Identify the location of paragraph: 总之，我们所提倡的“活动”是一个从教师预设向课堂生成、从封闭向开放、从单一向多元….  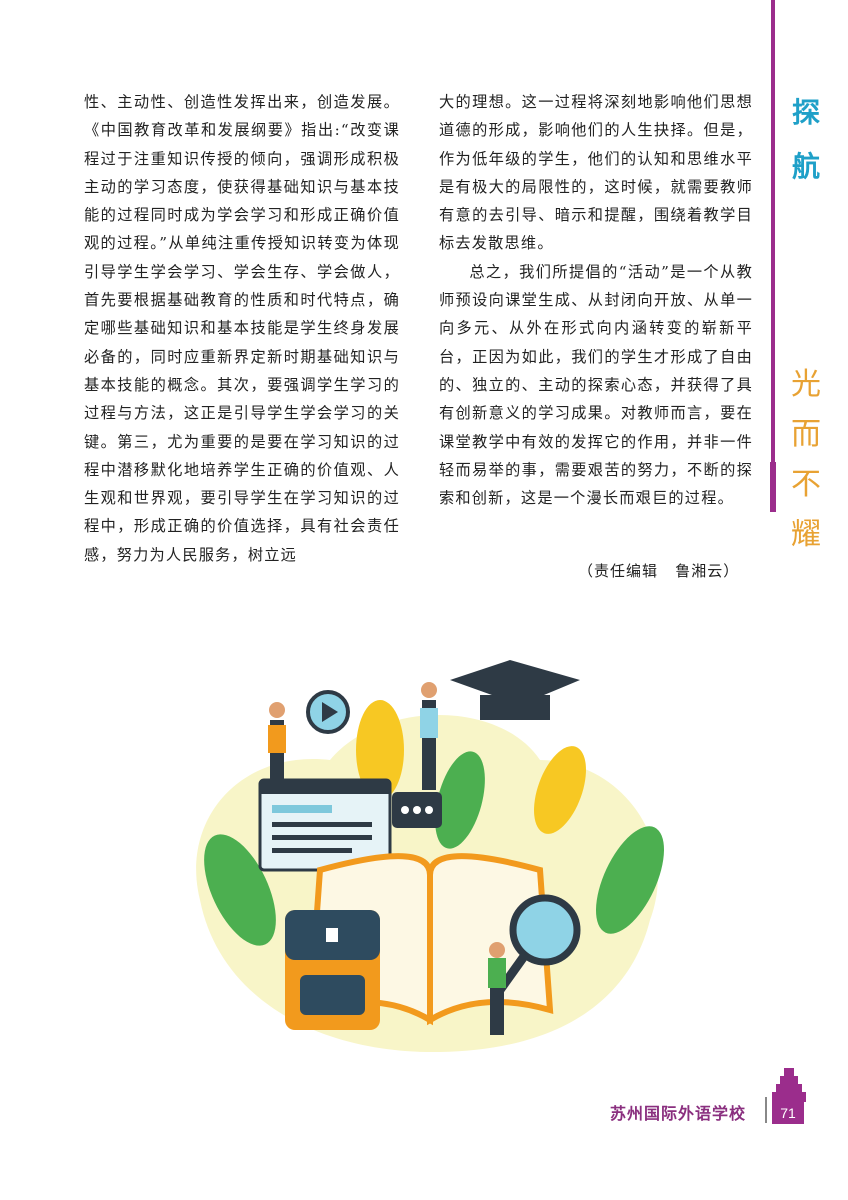
(596, 385).